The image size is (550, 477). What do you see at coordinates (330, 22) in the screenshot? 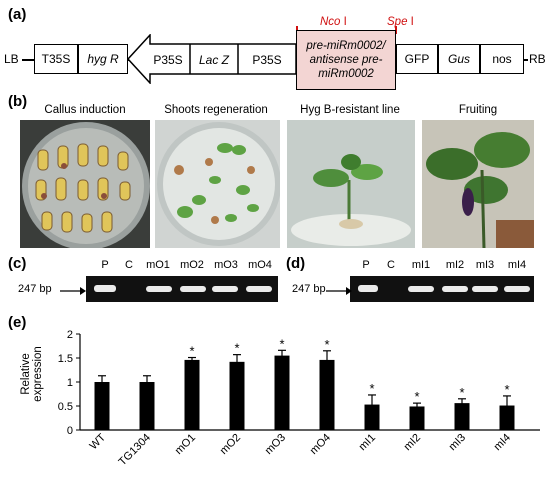
I see `nco-site-name: Nco` at bounding box center [330, 22].